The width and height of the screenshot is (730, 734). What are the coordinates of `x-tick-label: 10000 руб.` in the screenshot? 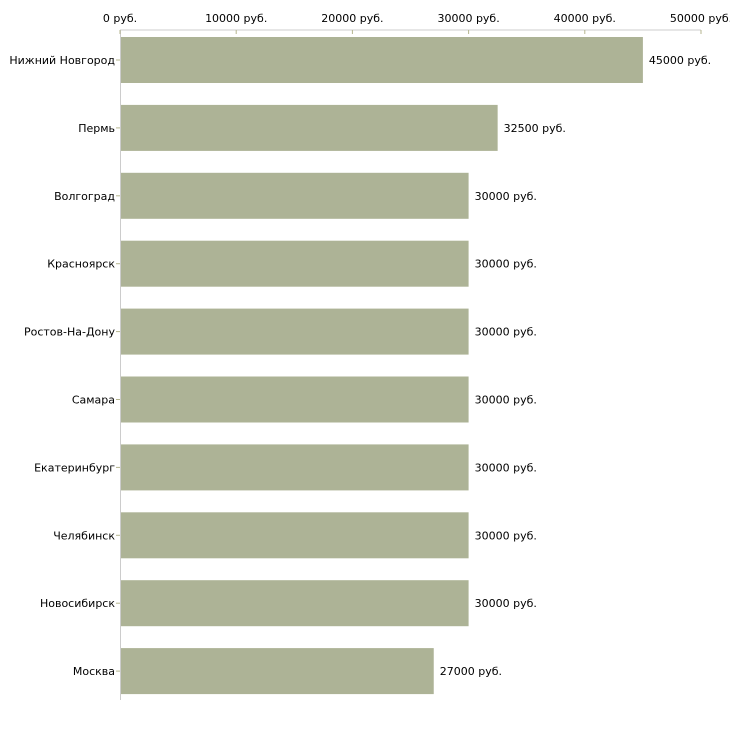 It's located at (236, 18).